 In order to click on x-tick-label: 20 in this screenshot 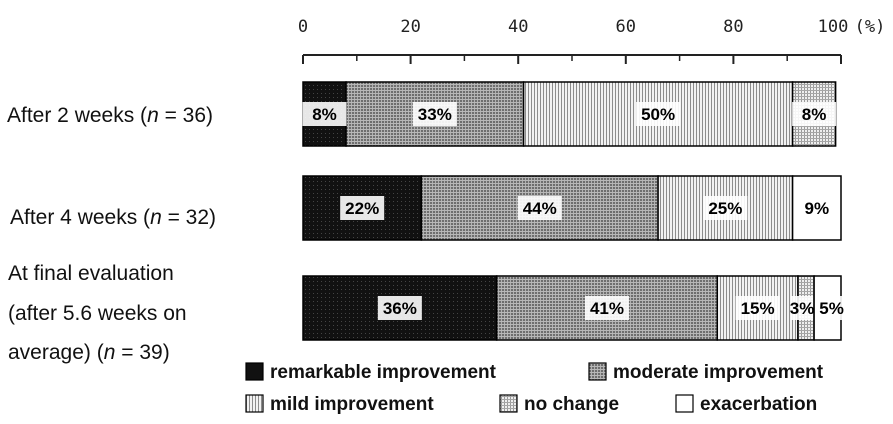, I will do `click(410, 27)`.